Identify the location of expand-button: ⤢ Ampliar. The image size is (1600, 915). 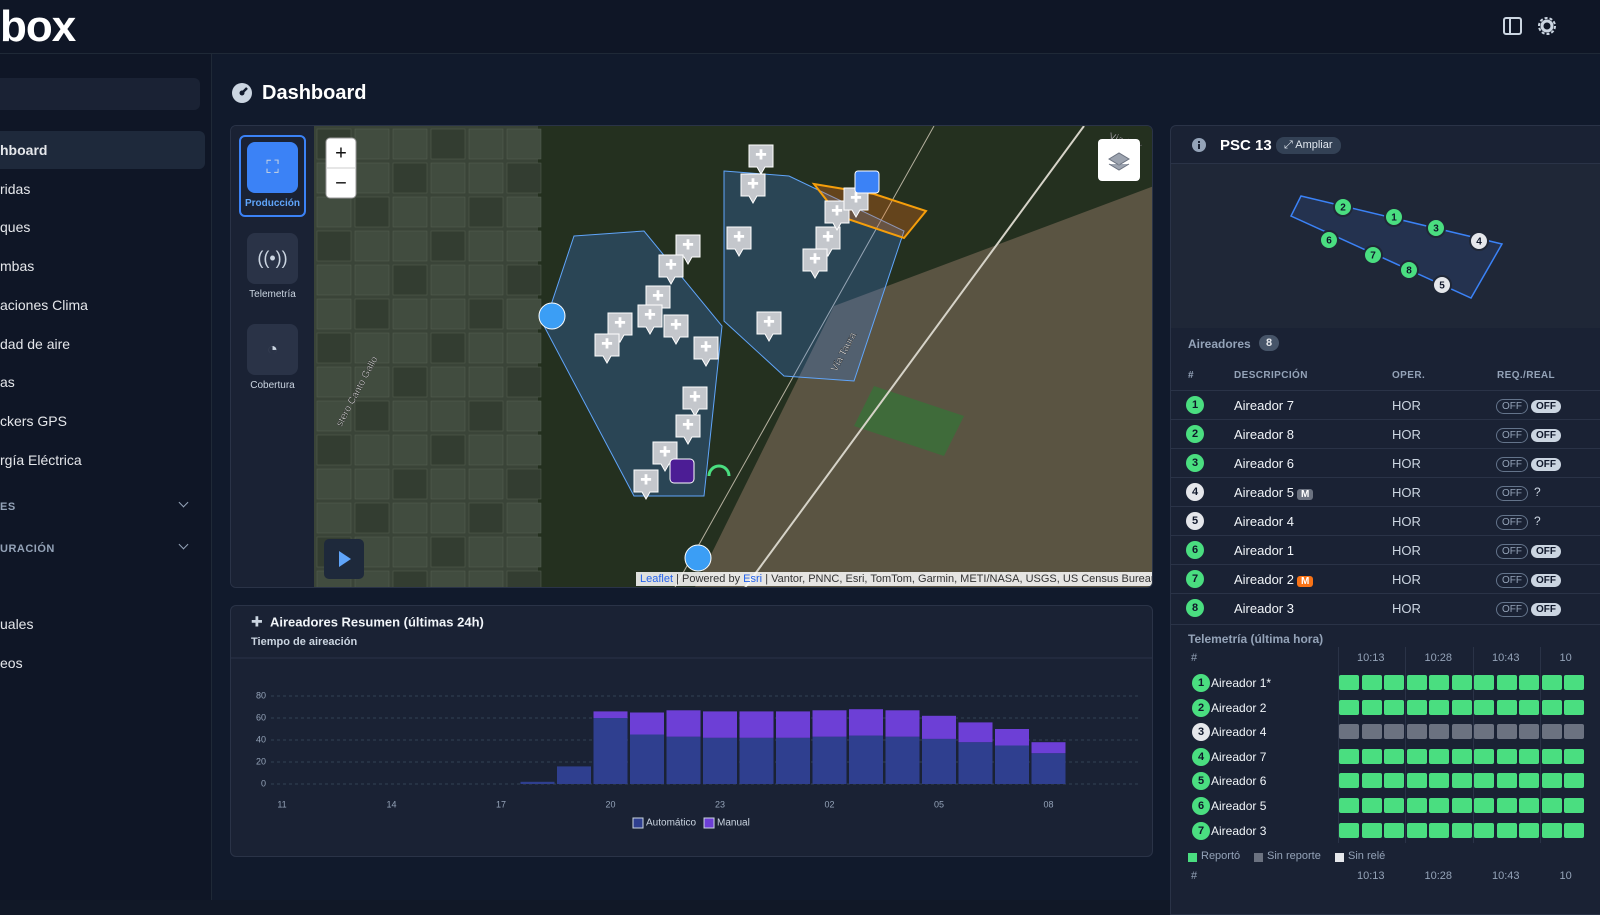
(1308, 145).